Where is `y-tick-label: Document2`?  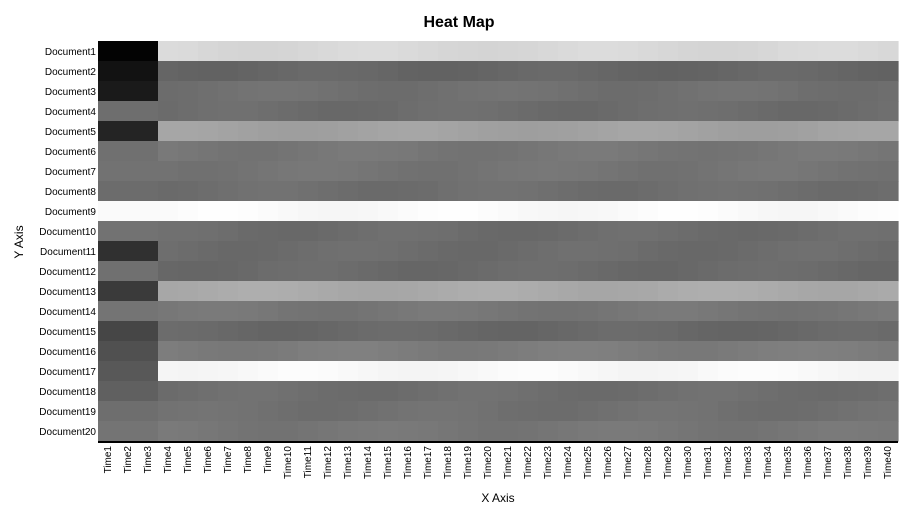 y-tick-label: Document2 is located at coordinates (71, 72).